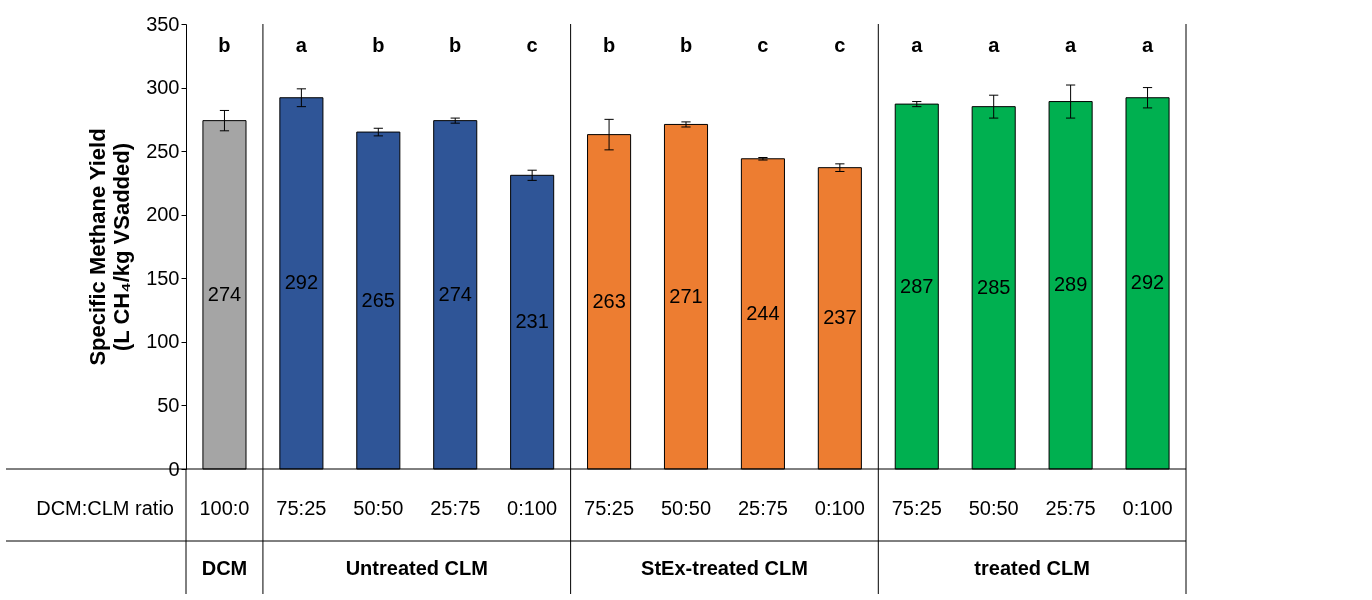  What do you see at coordinates (609, 300) in the screenshot?
I see `data-label: 263` at bounding box center [609, 300].